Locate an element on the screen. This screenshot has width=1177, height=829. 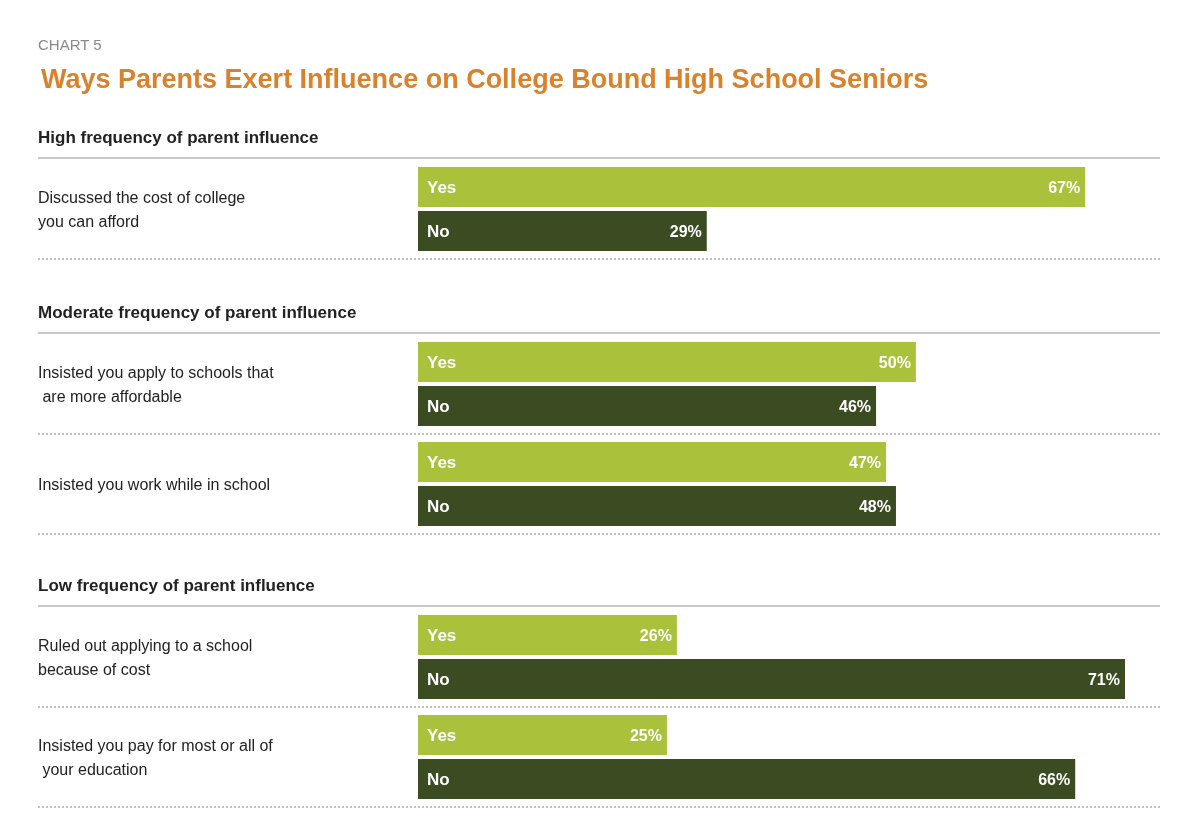
series-label: Yes is located at coordinates (442, 187).